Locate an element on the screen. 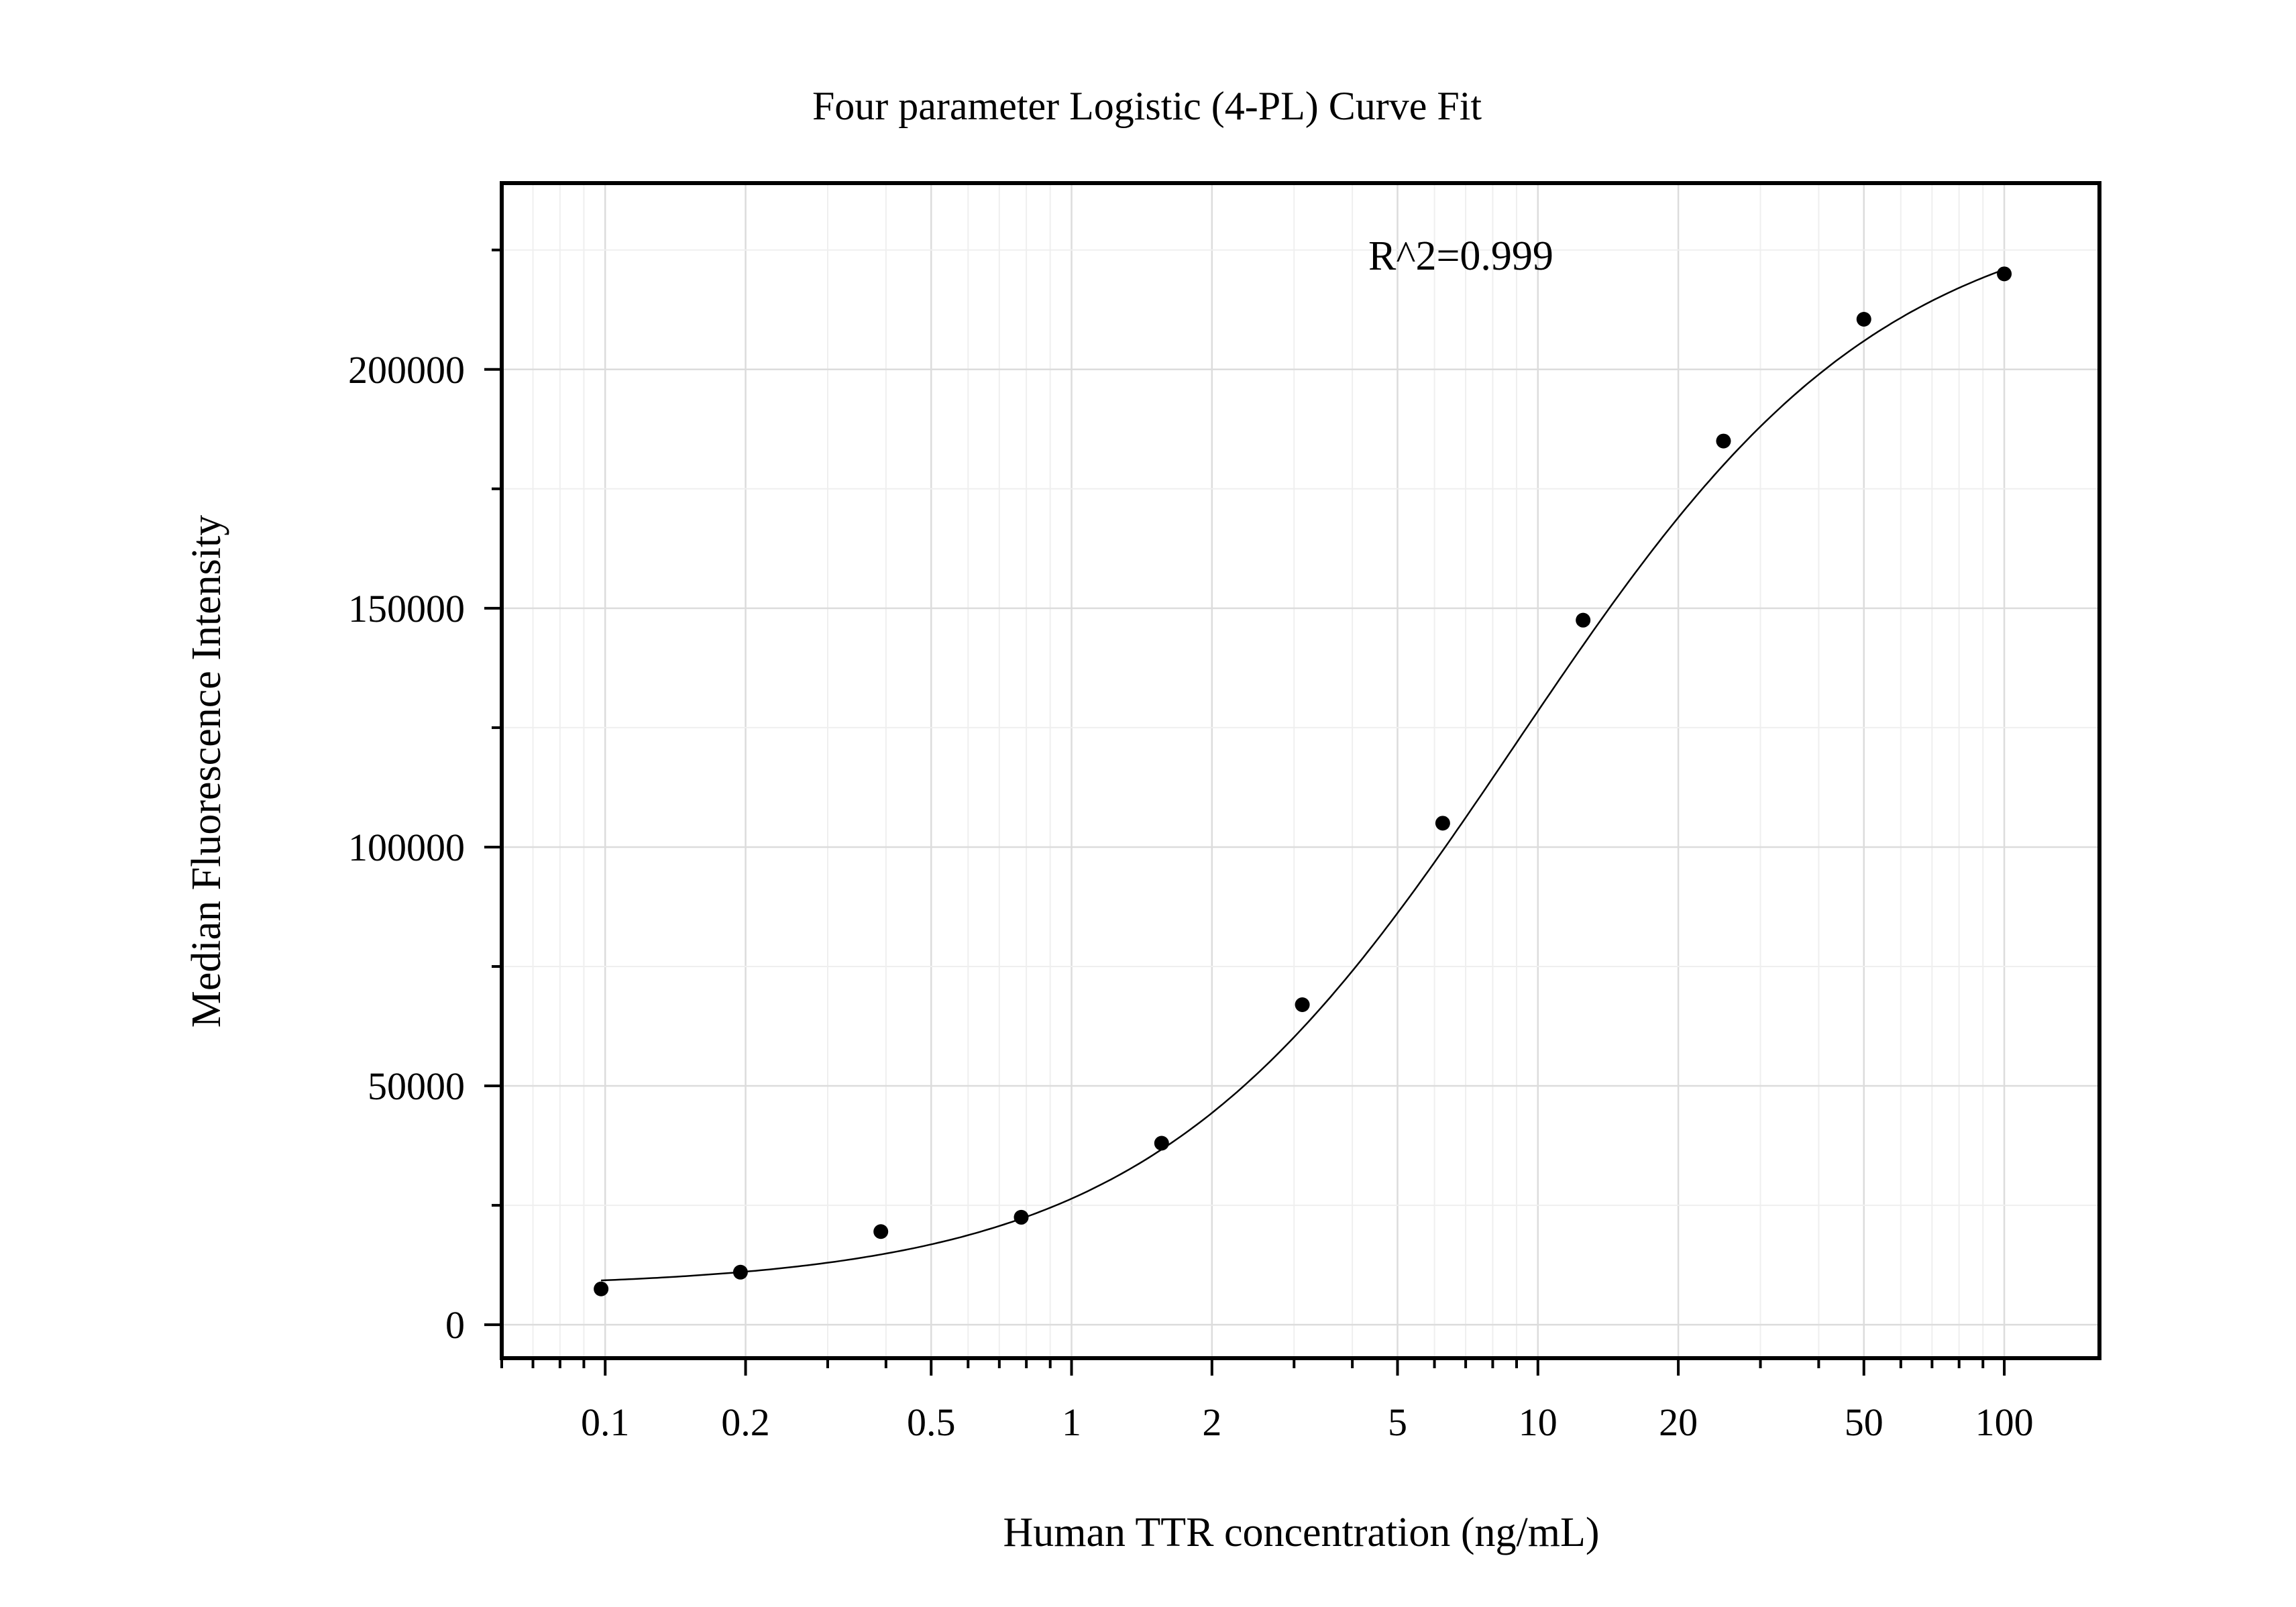 Image resolution: width=2296 pixels, height=1607 pixels. x-tick-labels: 0.1 0.2 0.5 1 2 5 10 20 50 100 is located at coordinates (1307, 1422).